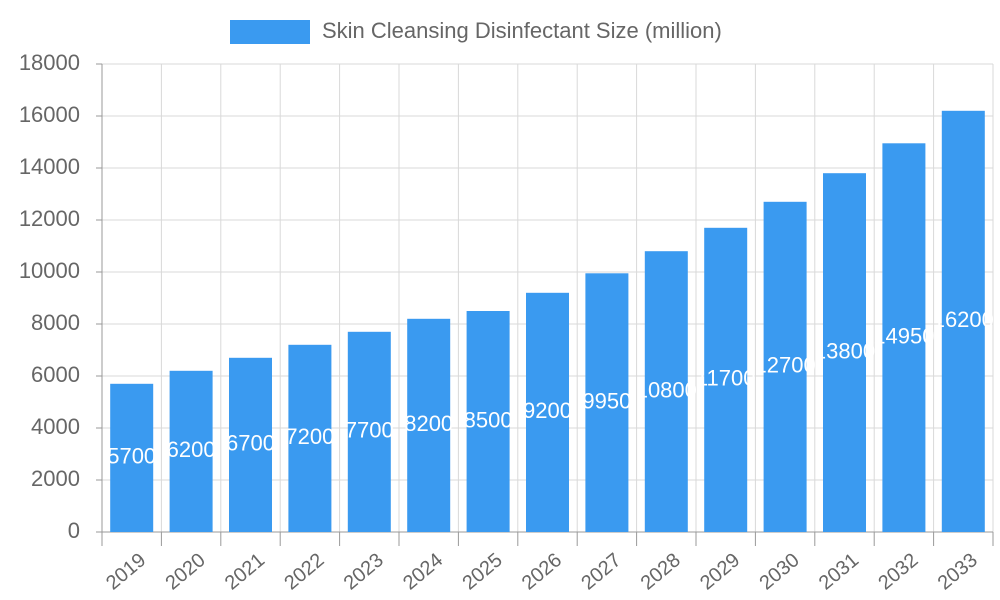 This screenshot has width=1000, height=600. I want to click on value-label: 7200, so click(309, 436).